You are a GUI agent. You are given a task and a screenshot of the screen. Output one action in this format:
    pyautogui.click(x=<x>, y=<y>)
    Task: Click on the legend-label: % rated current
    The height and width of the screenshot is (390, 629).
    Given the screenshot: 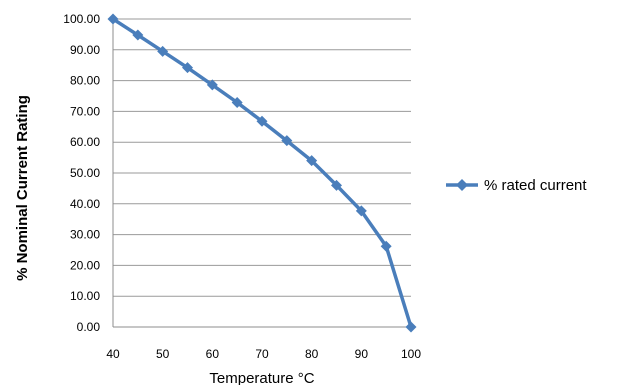 What is the action you would take?
    pyautogui.click(x=535, y=185)
    